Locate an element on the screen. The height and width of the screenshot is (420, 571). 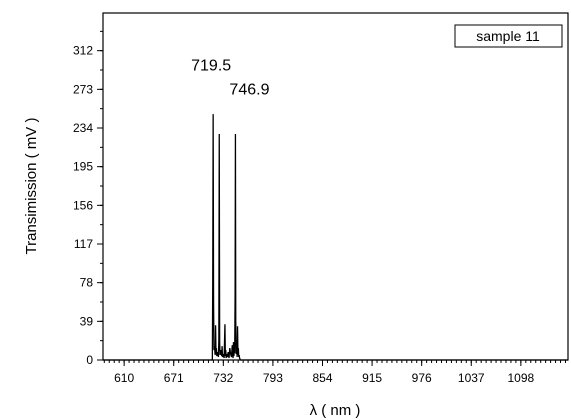
y-axis-title: Transimission ( mV ) is located at coordinates (31, 186).